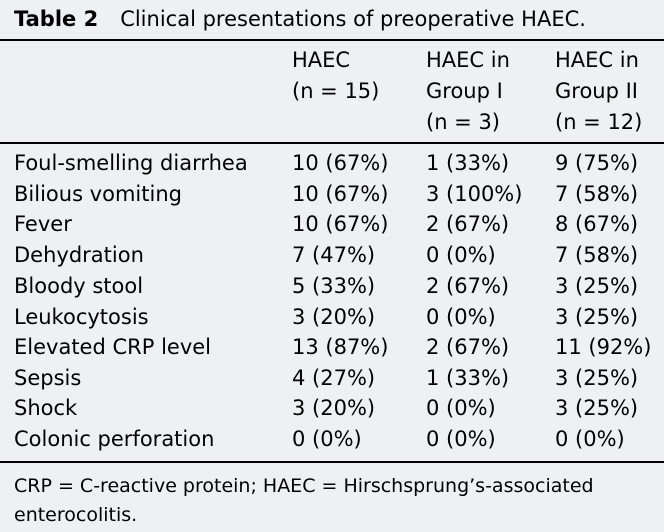 The width and height of the screenshot is (664, 532). I want to click on column-header-line: (n = 12), so click(599, 122).